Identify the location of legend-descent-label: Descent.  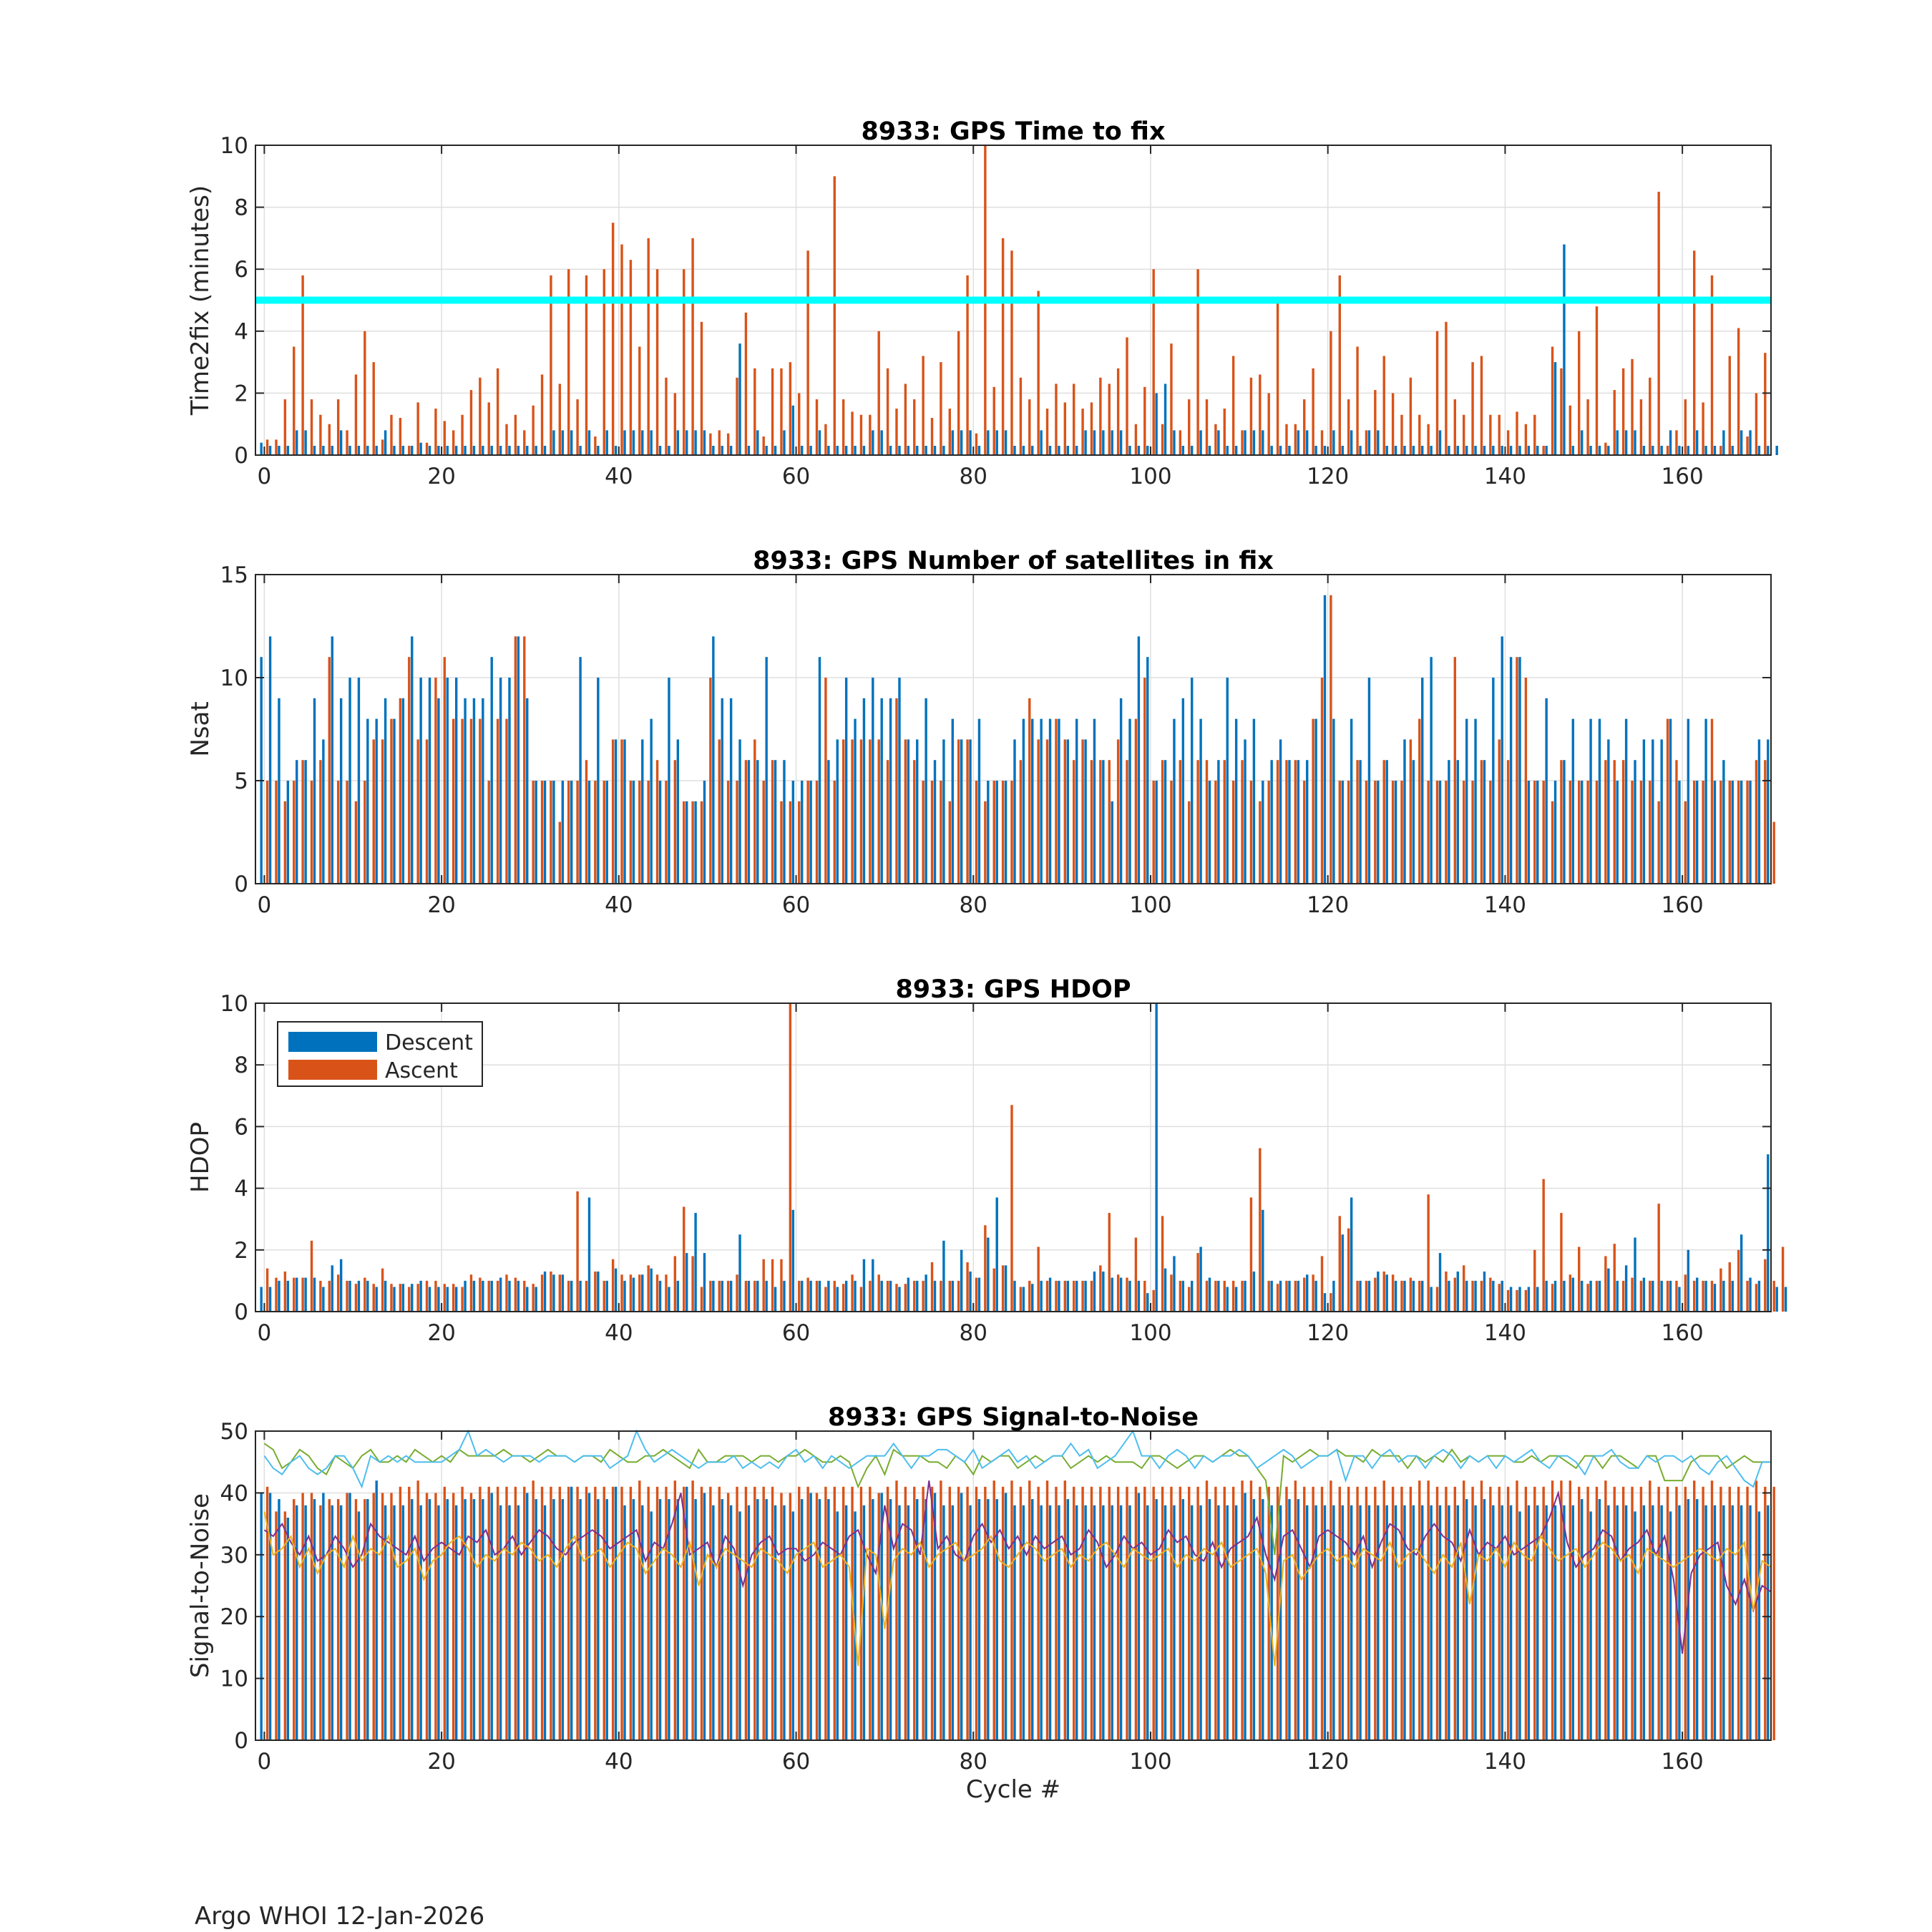
(429, 1042).